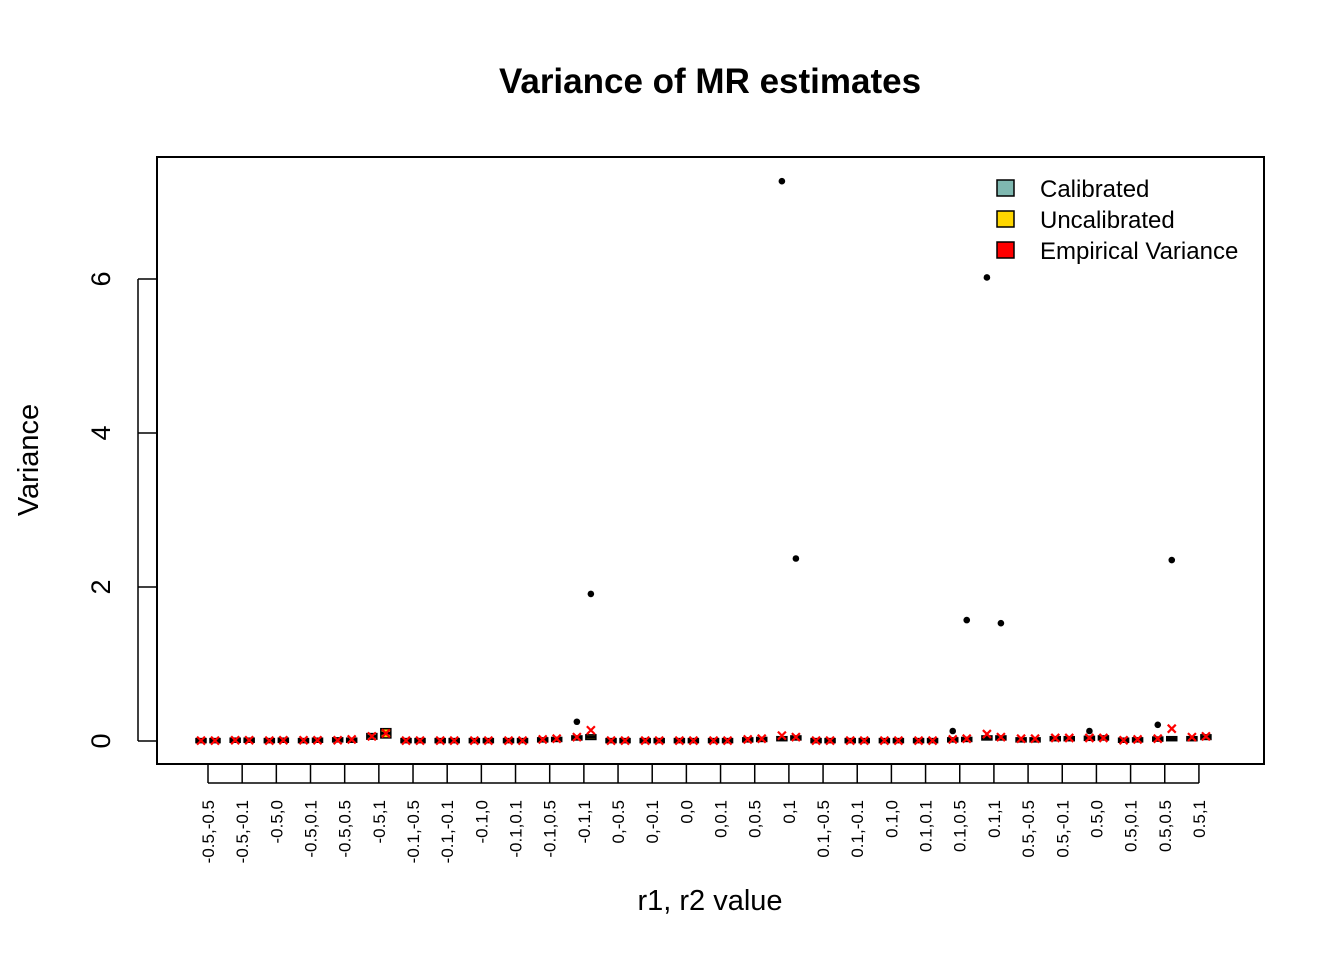 This screenshot has width=1344, height=960. I want to click on y-axis: 0 2 4 6, so click(121, 509).